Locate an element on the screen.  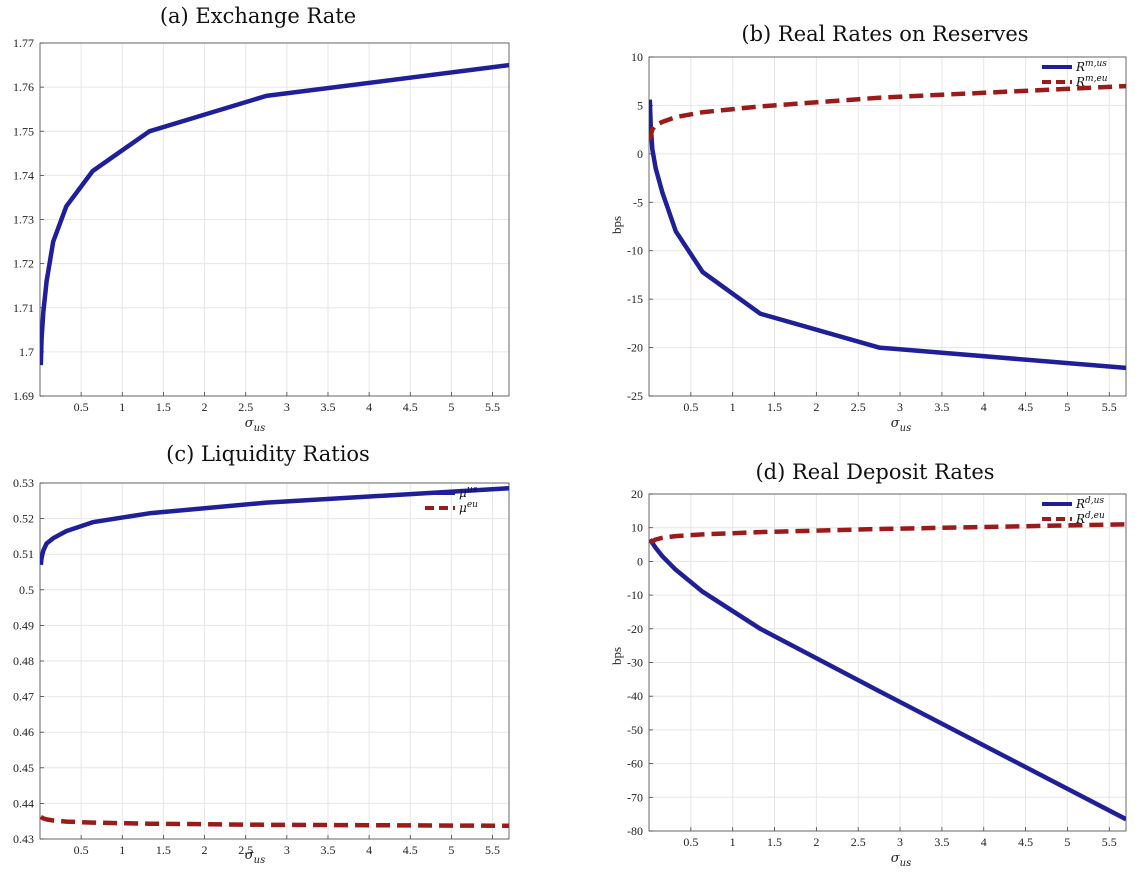
y-tick-label: 10 is located at coordinates (637, 57).